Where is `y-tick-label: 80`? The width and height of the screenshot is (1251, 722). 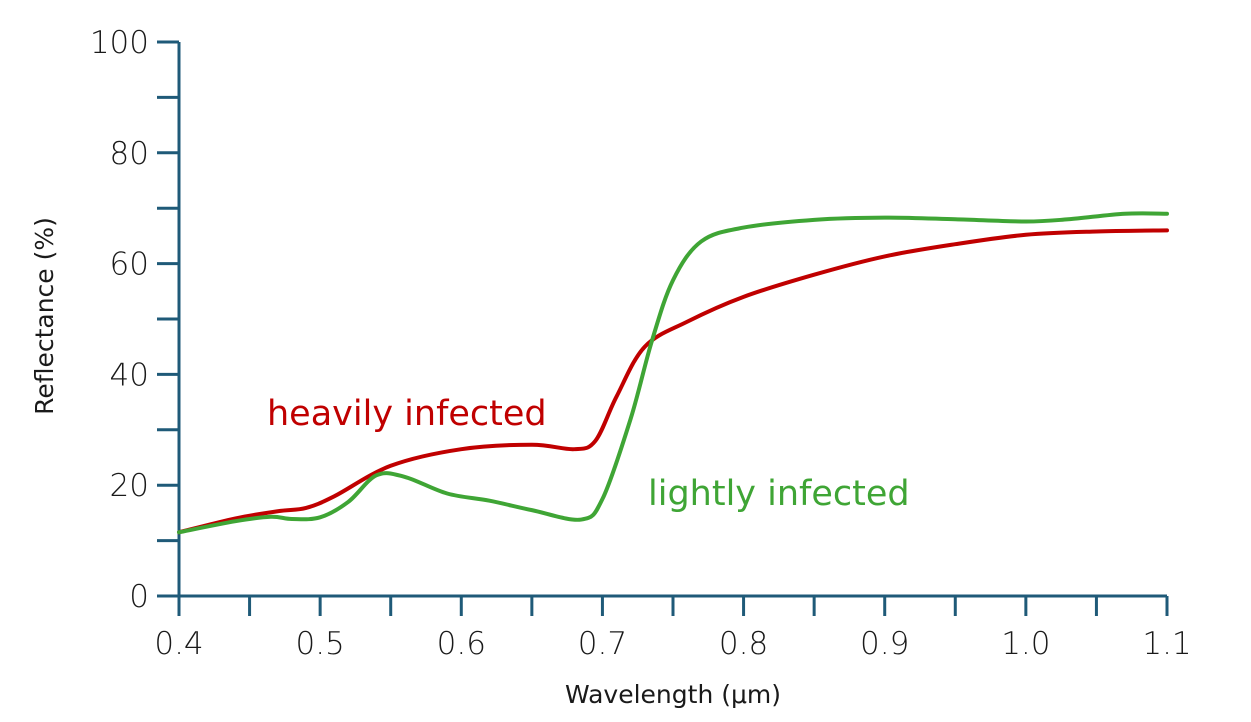
y-tick-label: 80 is located at coordinates (129, 154).